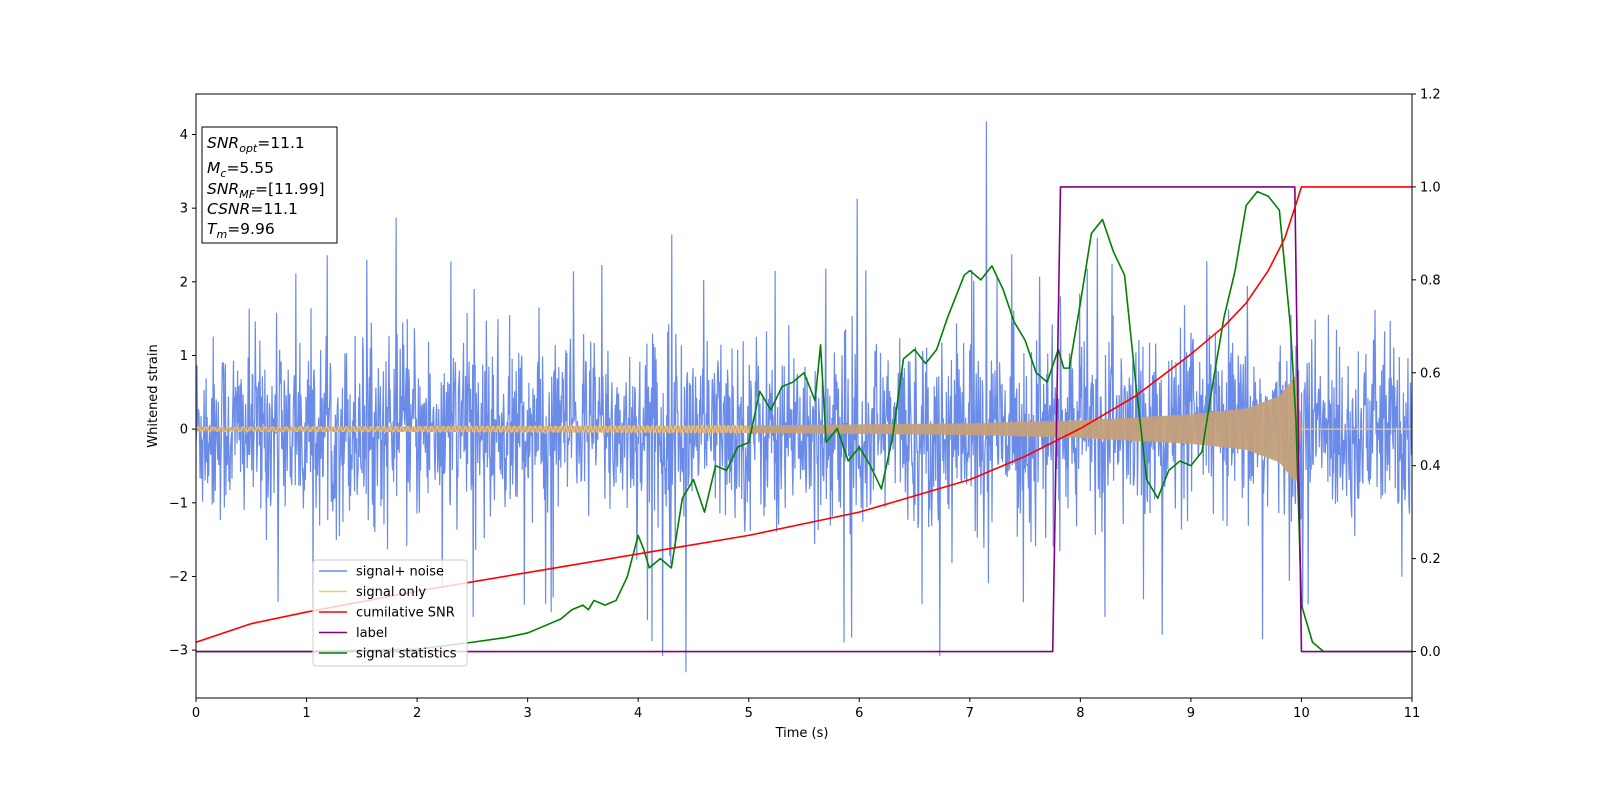 Image resolution: width=1600 pixels, height=800 pixels. I want to click on x-tick-label: 4, so click(638, 713).